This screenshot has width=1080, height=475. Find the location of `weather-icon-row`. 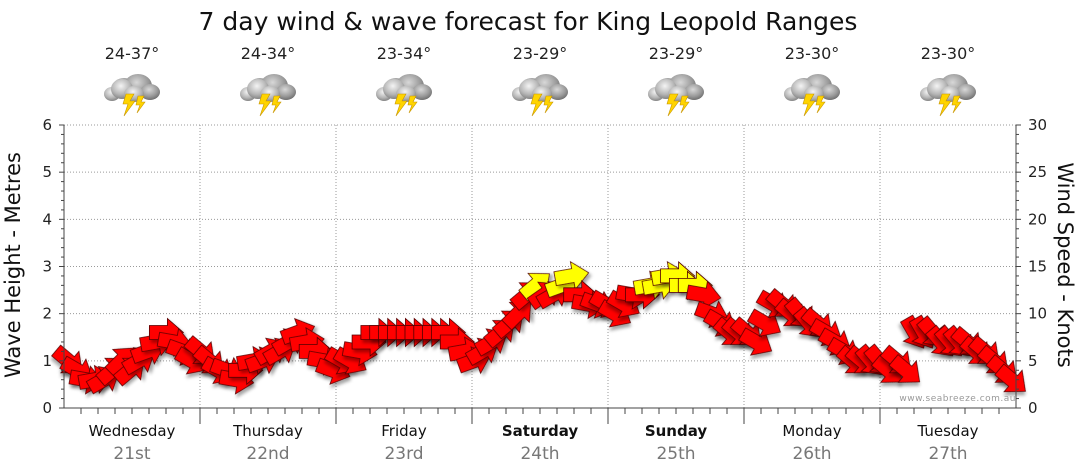

weather-icon-row is located at coordinates (540, 95).